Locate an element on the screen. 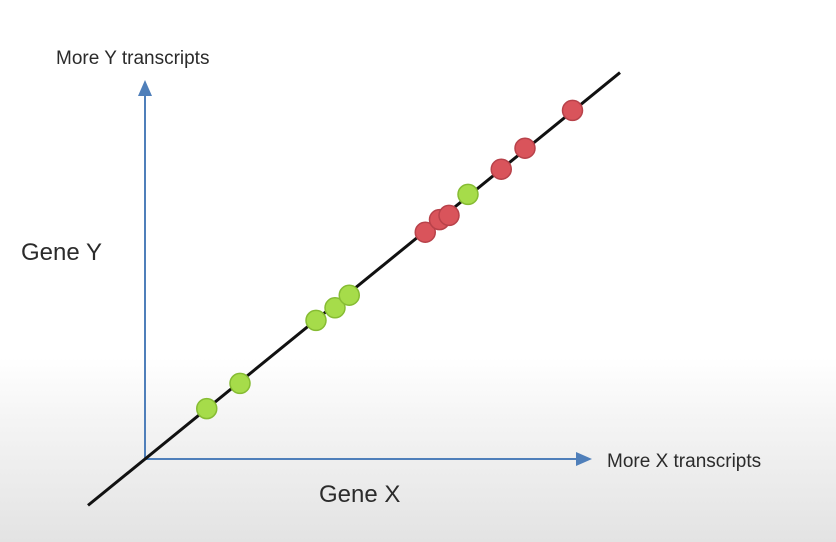 This screenshot has height=542, width=836. y-arrow-label: More Y transcripts is located at coordinates (132, 58).